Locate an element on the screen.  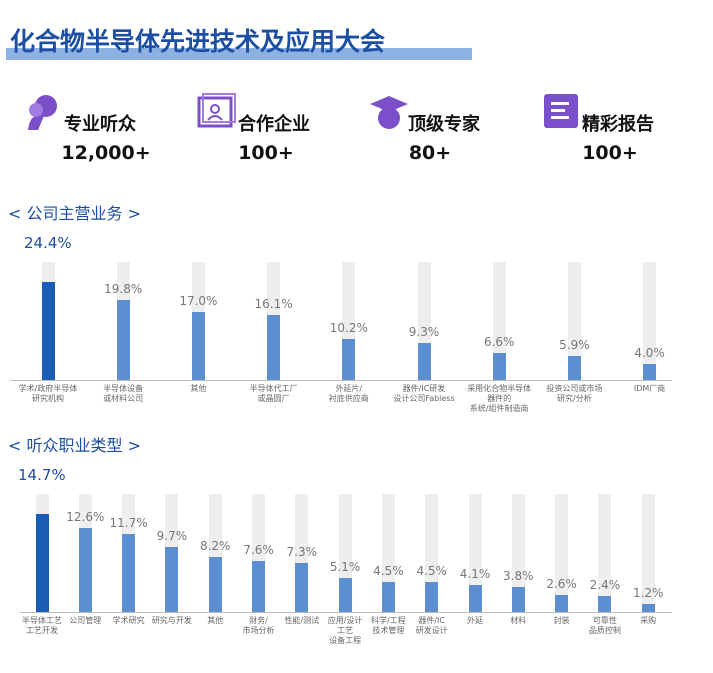
category-label: 采购 is located at coordinates (648, 620).